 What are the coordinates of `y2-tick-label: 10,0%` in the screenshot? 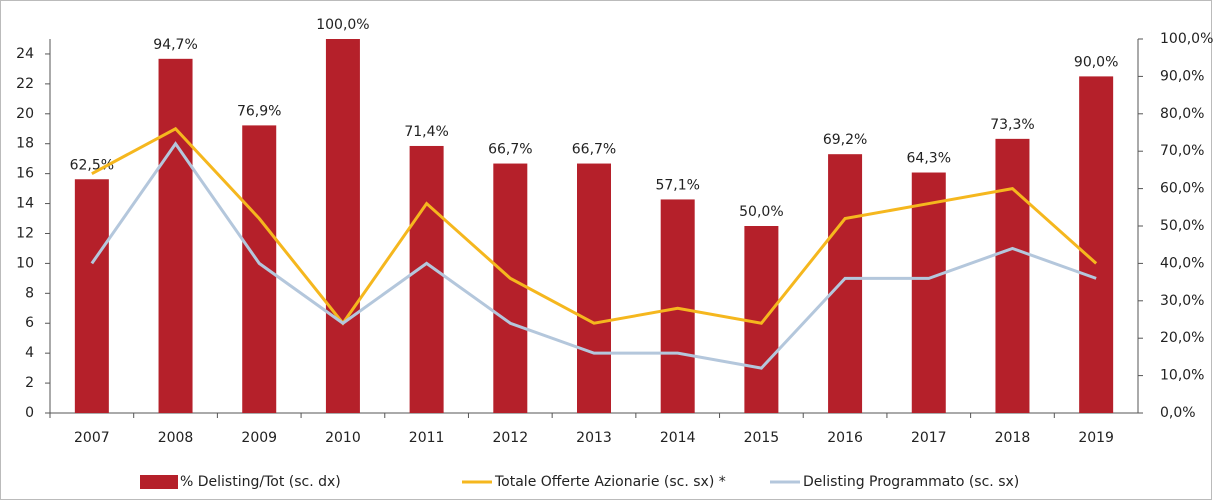 It's located at (1182, 376).